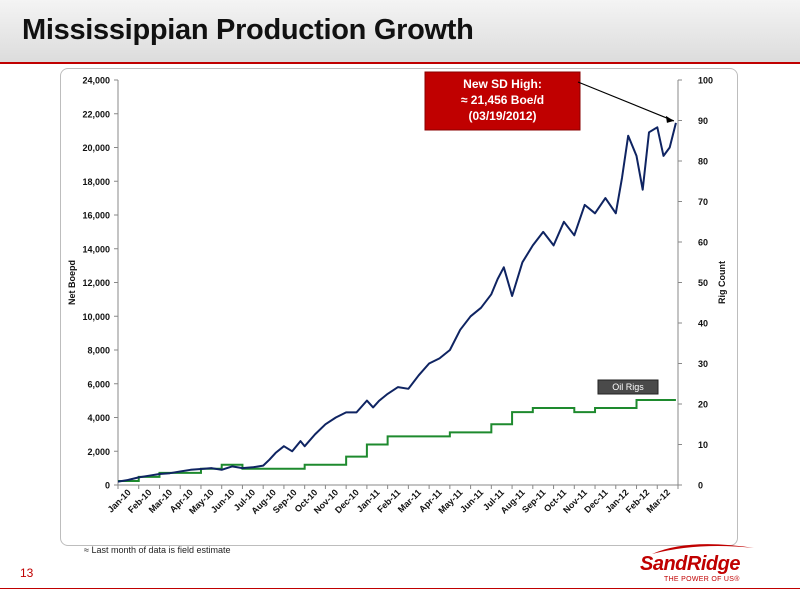 The height and width of the screenshot is (600, 800). What do you see at coordinates (626, 101) in the screenshot?
I see `callout-arrow` at bounding box center [626, 101].